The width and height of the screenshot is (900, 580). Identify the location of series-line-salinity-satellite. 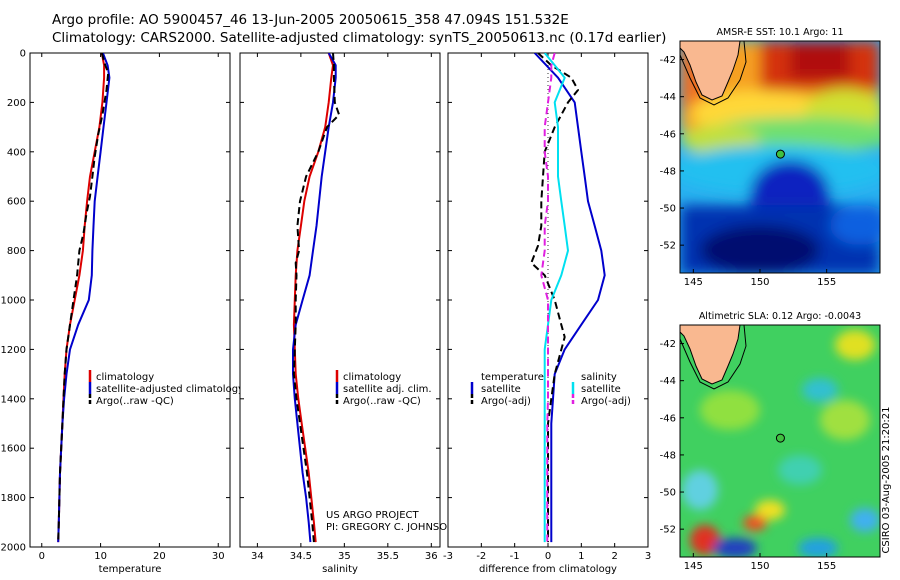
(556, 298).